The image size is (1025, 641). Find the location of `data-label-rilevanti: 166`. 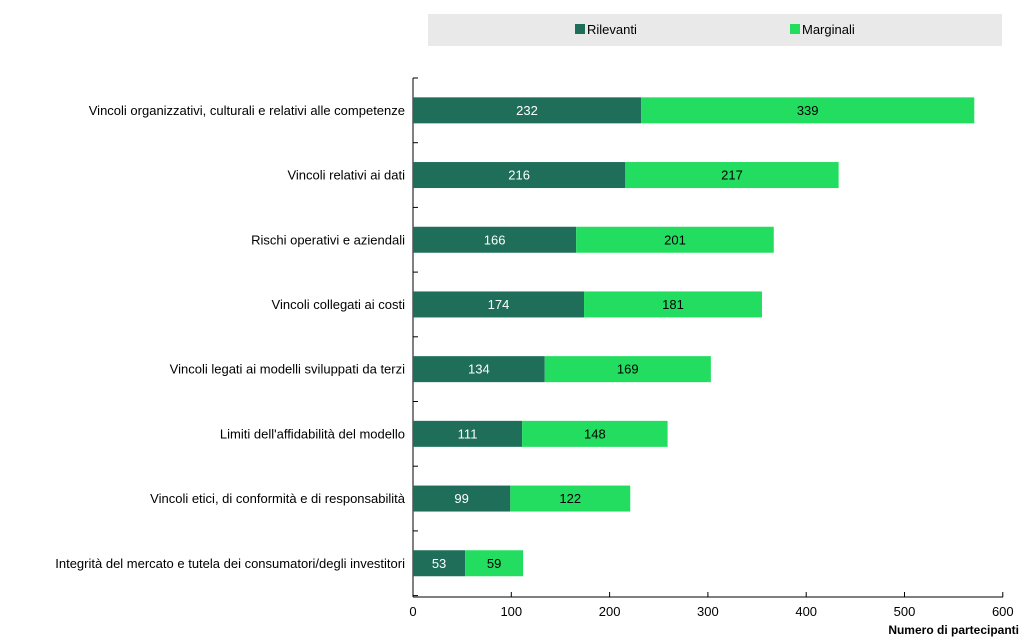

data-label-rilevanti: 166 is located at coordinates (495, 239).